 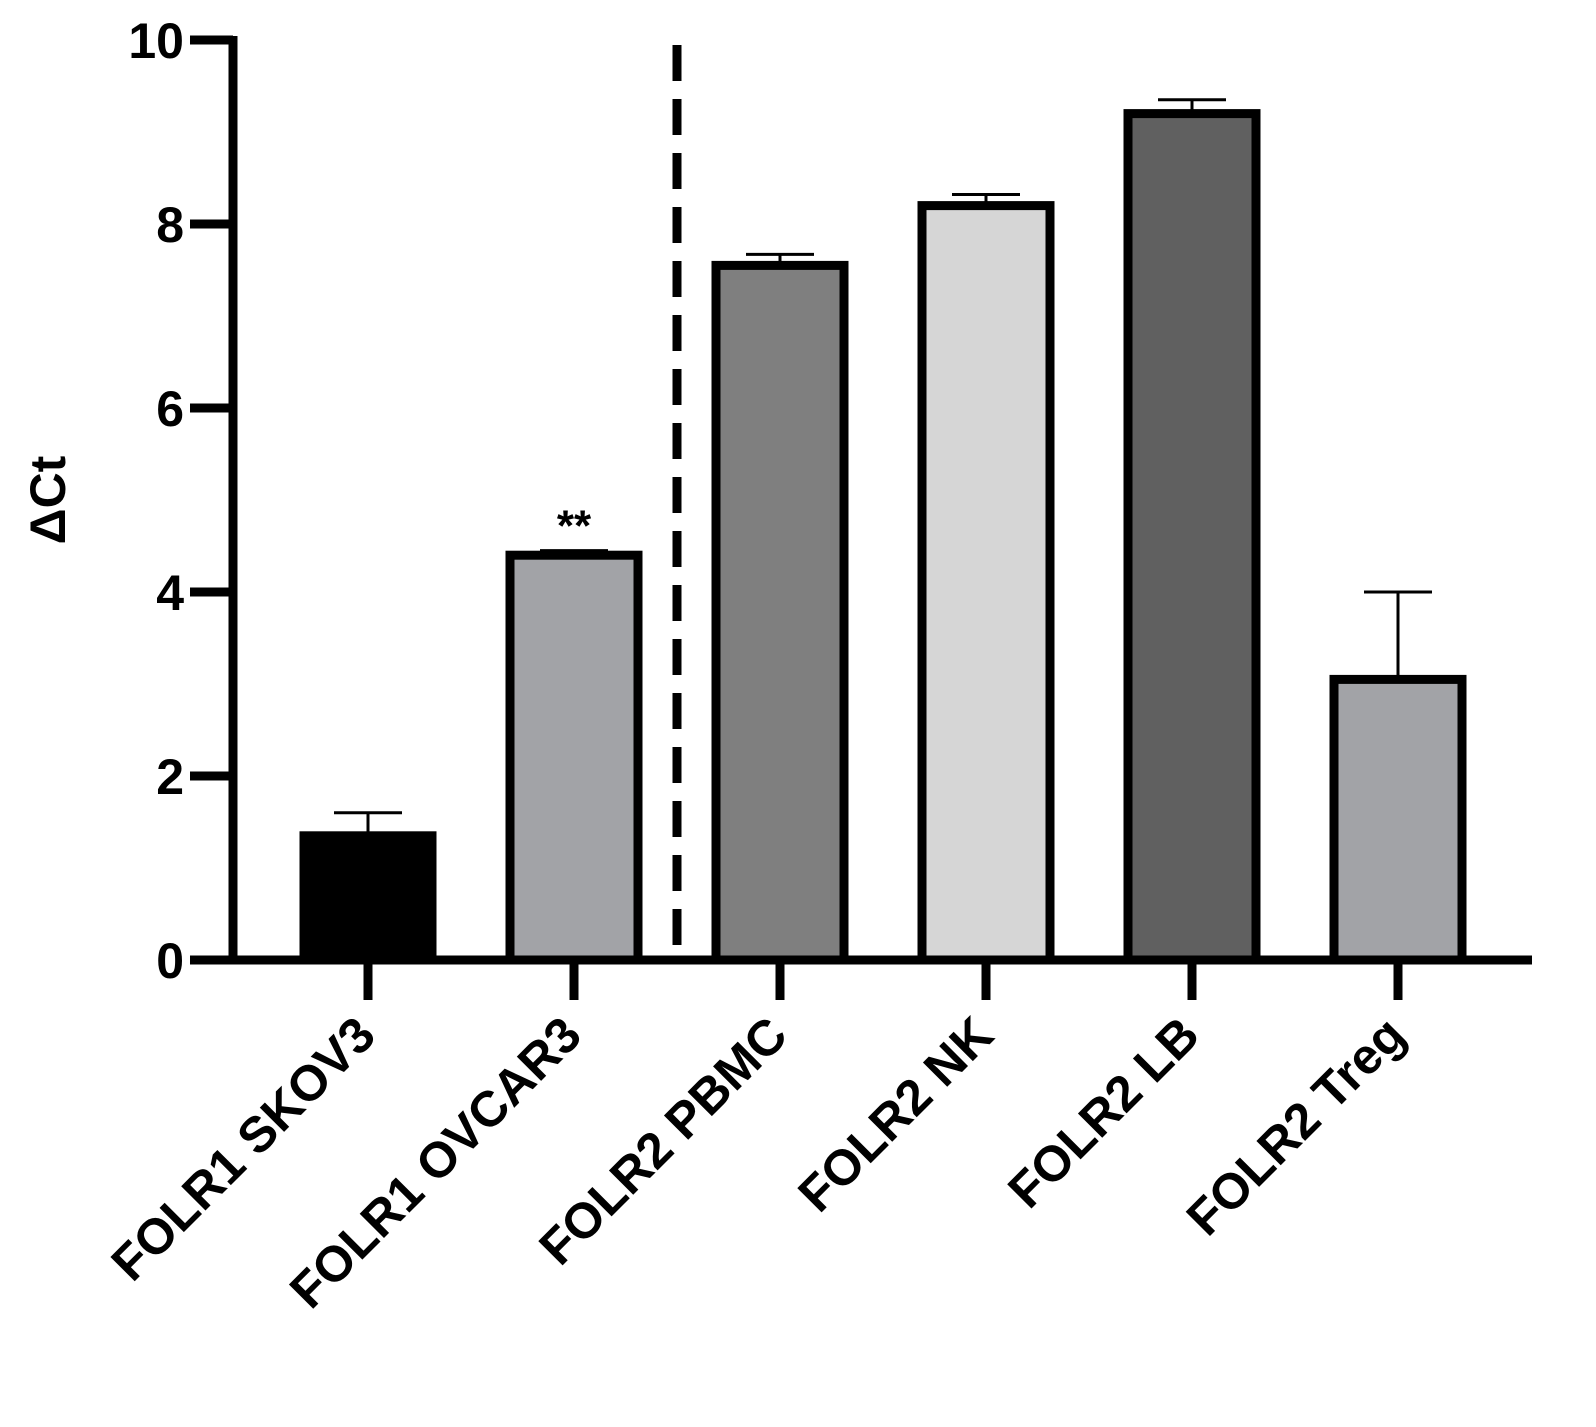 I want to click on category-label: FOLR2 Treg, so click(x=1296, y=1126).